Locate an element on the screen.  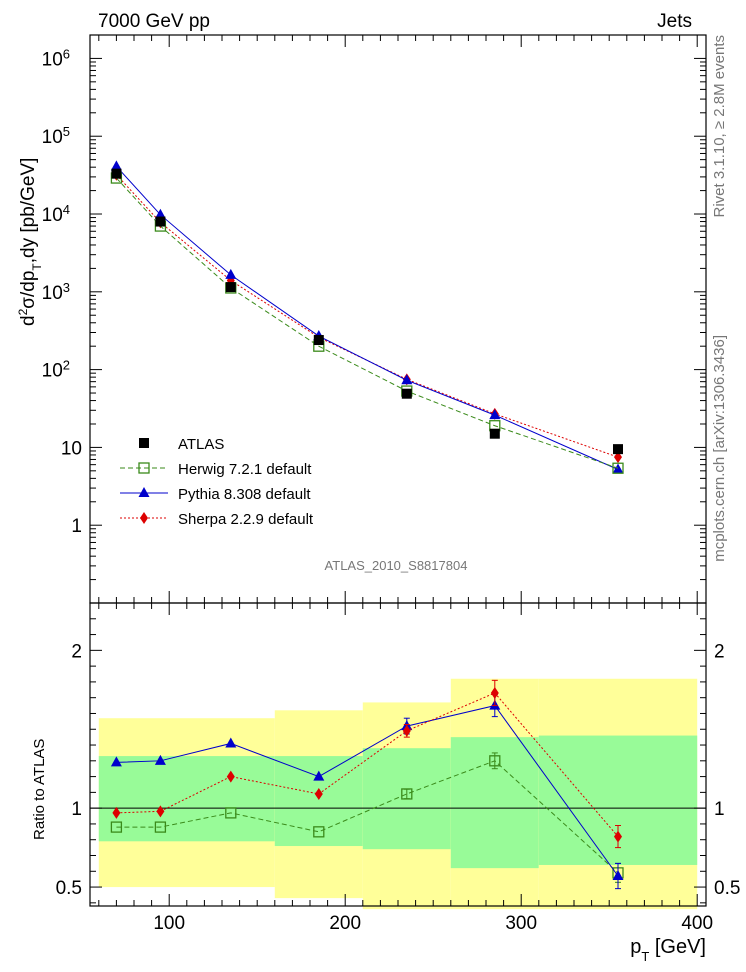
header-right: Jets is located at coordinates (674, 21).